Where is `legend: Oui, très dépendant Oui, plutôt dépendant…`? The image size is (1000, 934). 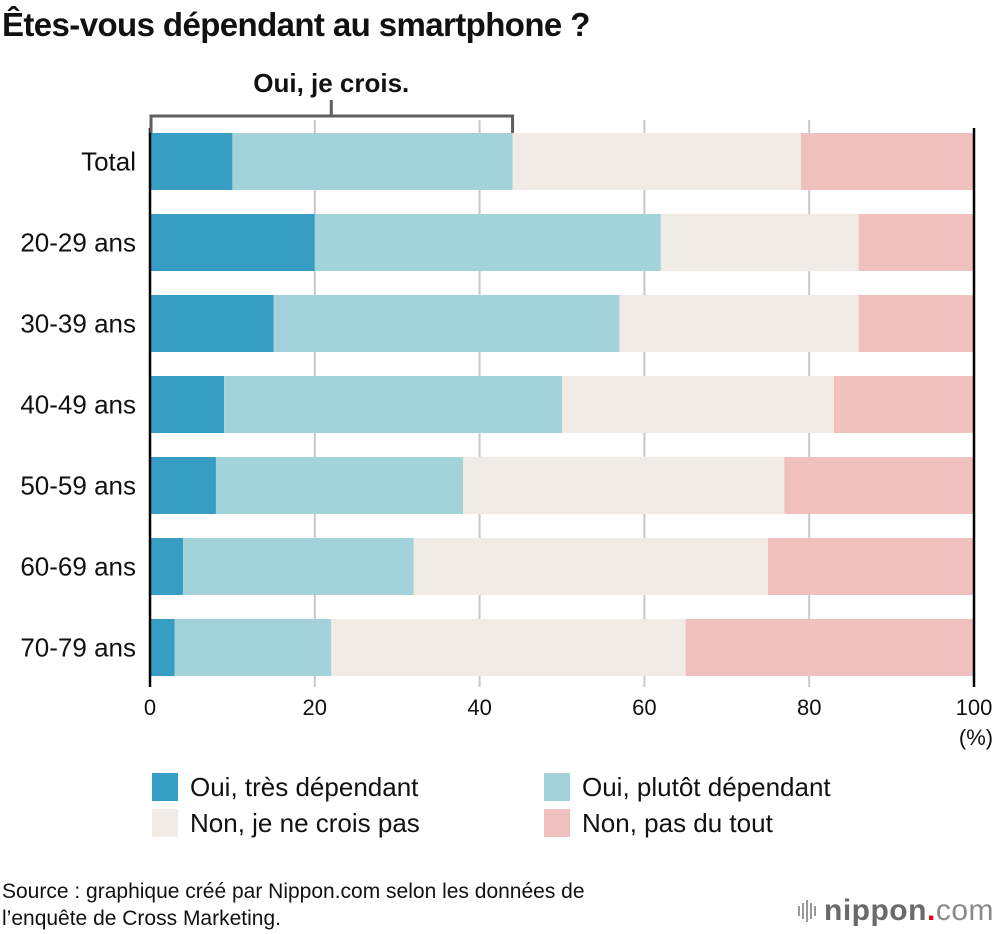 legend: Oui, très dépendant Oui, plutôt dépendant… is located at coordinates (508, 805).